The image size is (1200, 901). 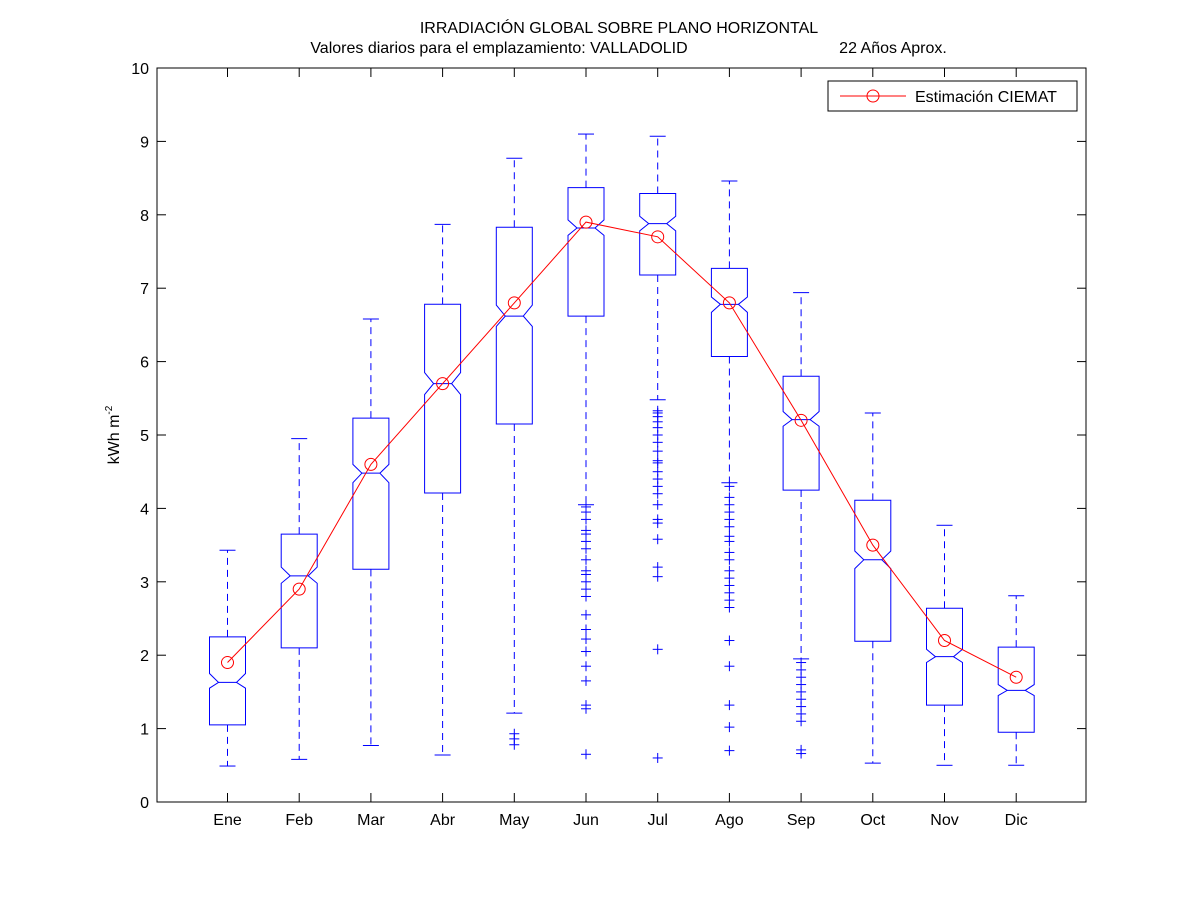 I want to click on estimate-point-Jul, so click(x=658, y=237).